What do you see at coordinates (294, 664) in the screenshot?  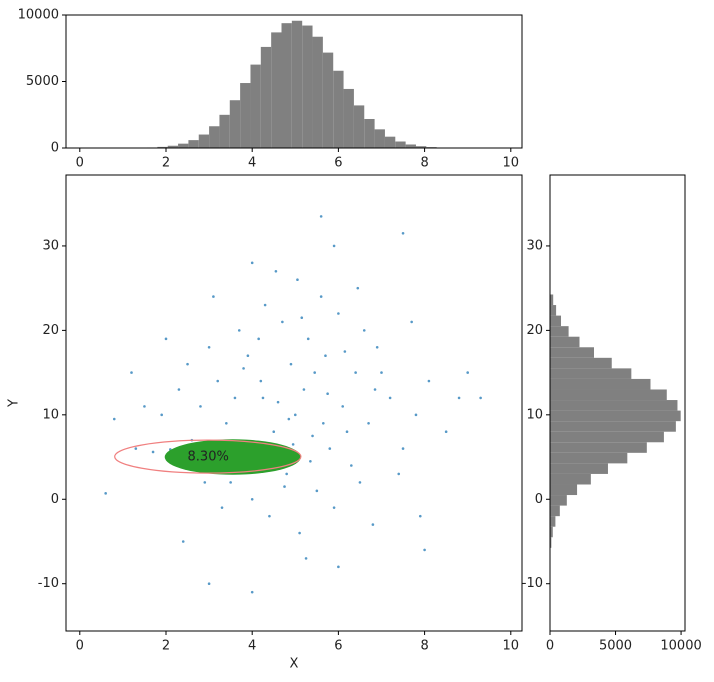 I see `x-axis-label: X` at bounding box center [294, 664].